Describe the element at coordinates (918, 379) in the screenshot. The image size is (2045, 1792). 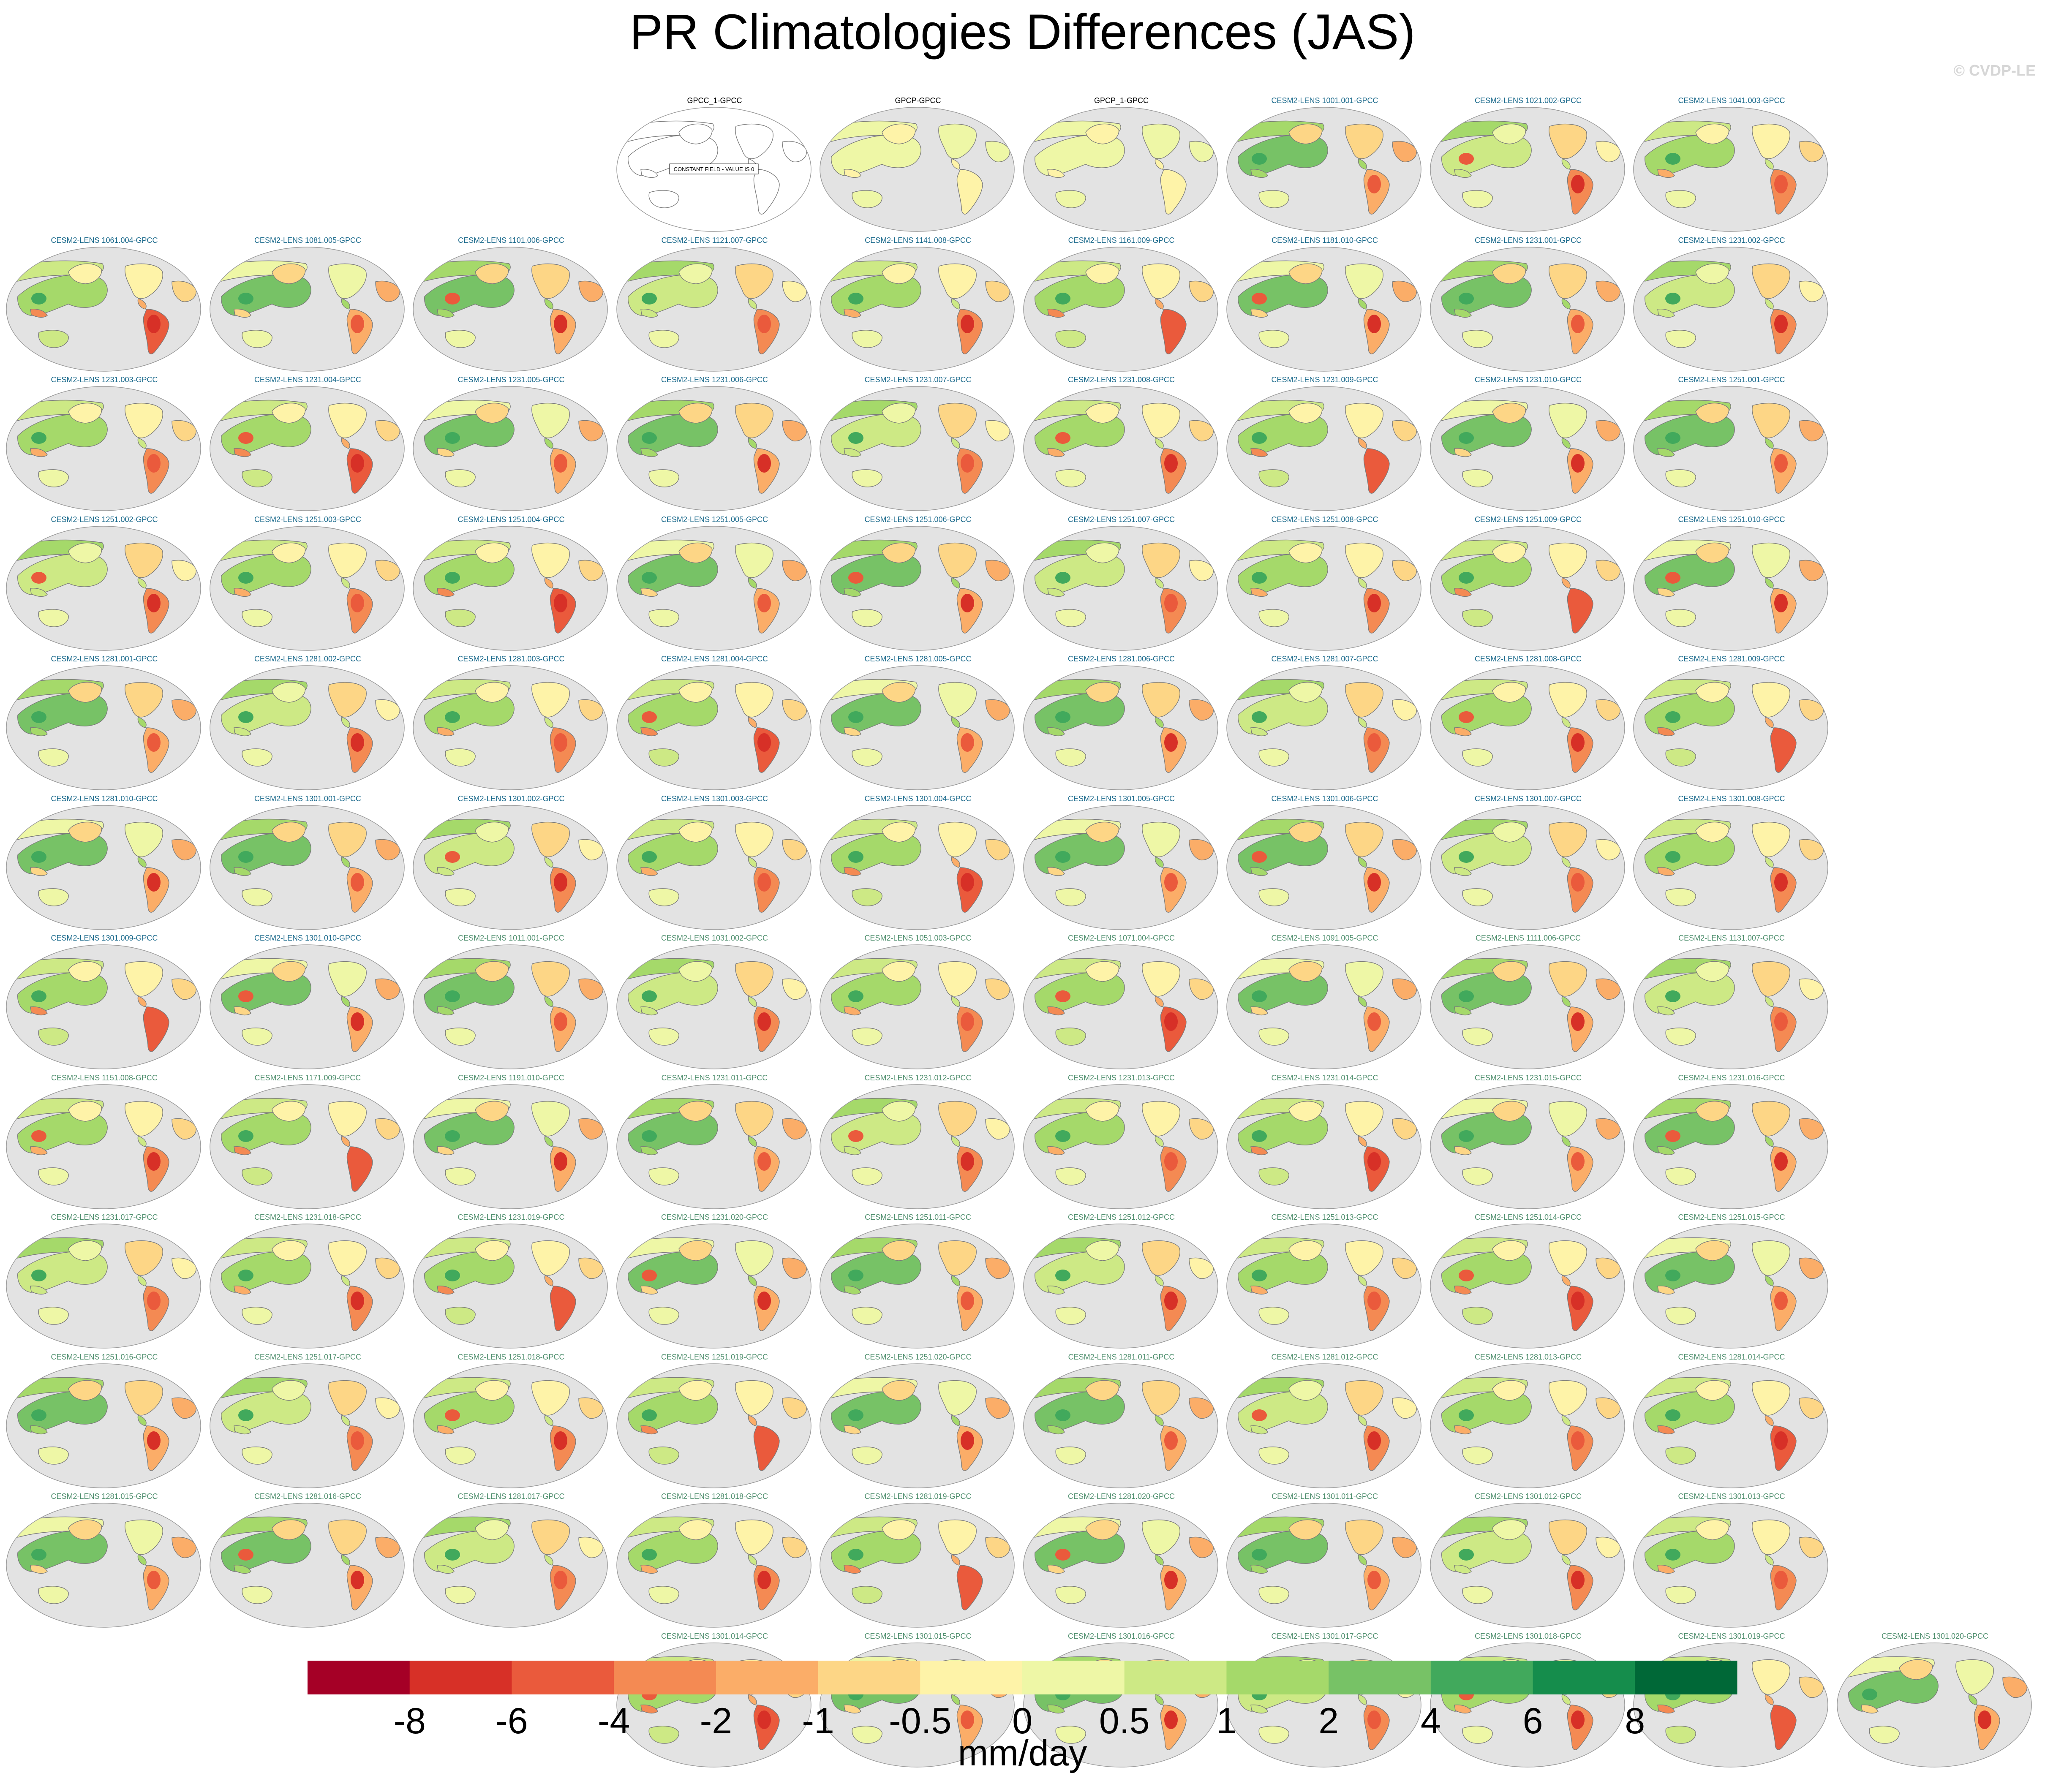
I see `map-panel-title: CESM2-LENS 1231.007-GPCC` at that location.